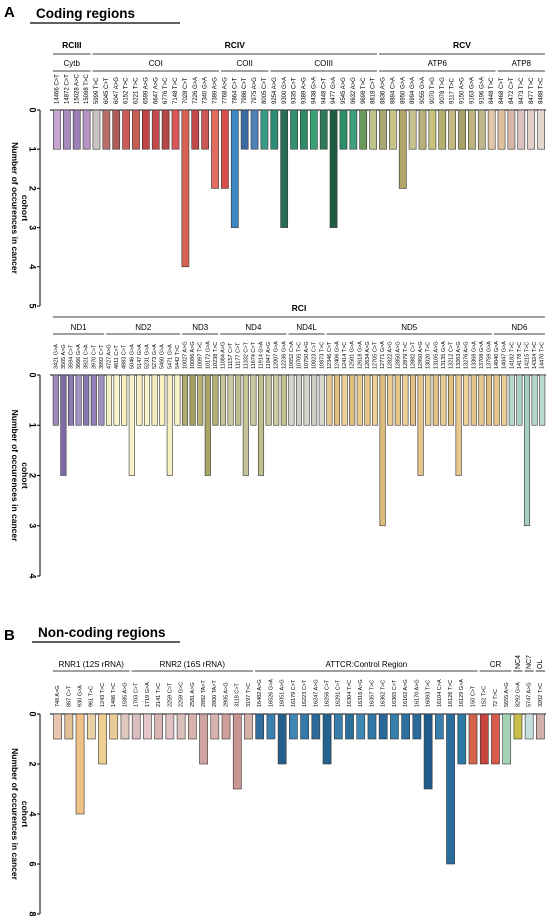 This screenshot has width=550, height=924. I want to click on category-label: 12346 C>T, so click(330, 355).